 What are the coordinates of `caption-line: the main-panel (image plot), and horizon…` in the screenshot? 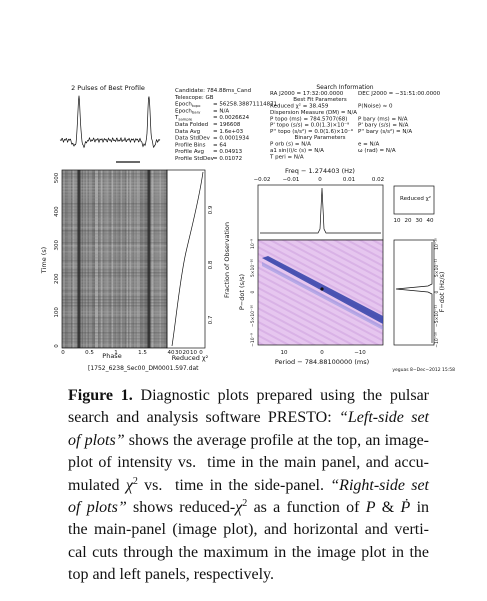 It's located at (248, 530).